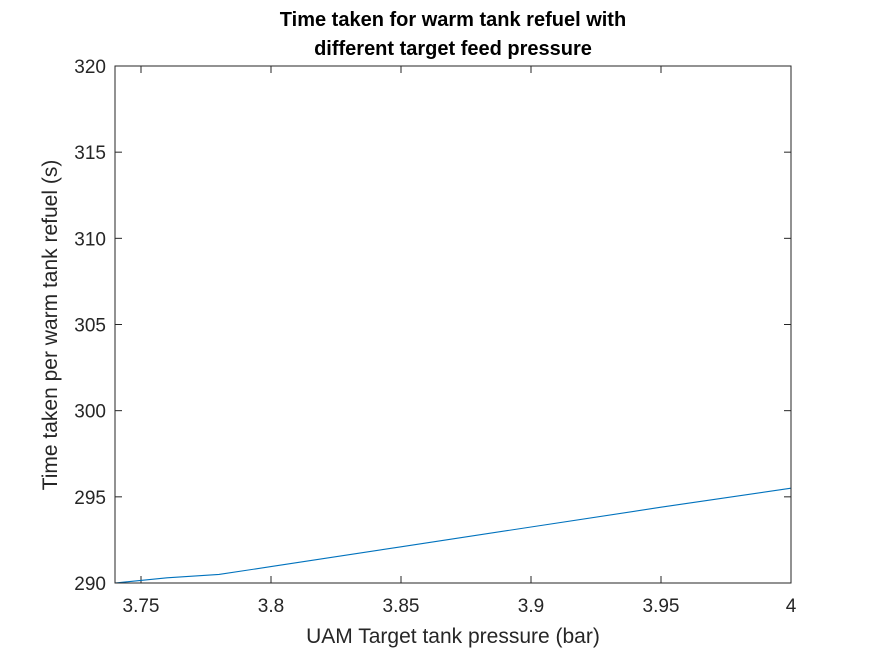 Image resolution: width=875 pixels, height=656 pixels. I want to click on y-tick-label: 315, so click(90, 153).